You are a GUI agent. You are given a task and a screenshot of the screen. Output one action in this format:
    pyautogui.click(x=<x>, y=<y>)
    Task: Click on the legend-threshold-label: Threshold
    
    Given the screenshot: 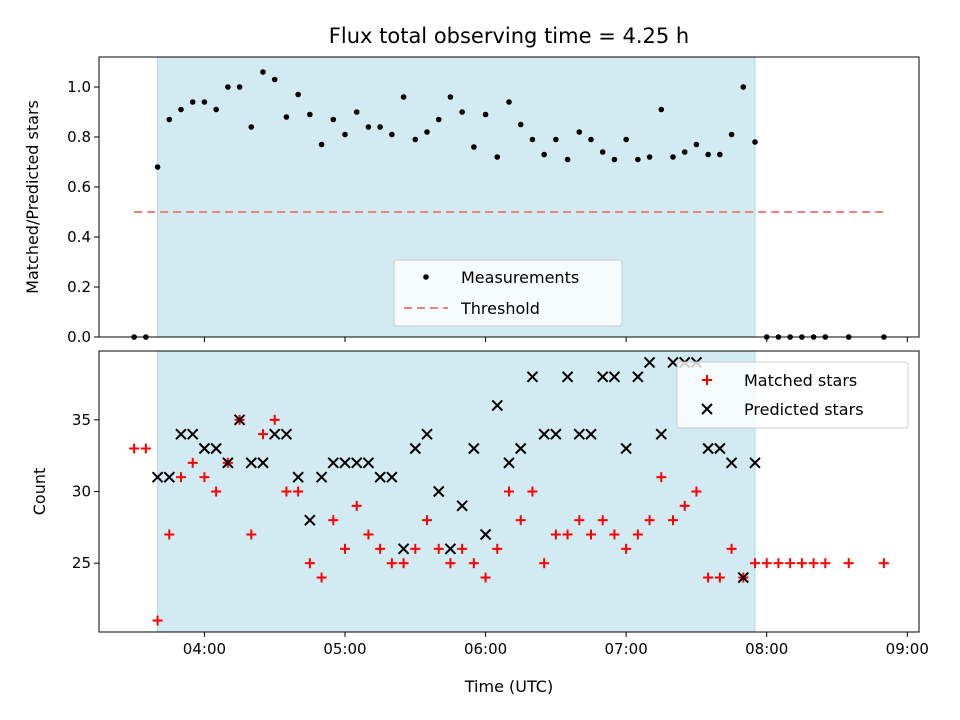 What is the action you would take?
    pyautogui.click(x=500, y=308)
    